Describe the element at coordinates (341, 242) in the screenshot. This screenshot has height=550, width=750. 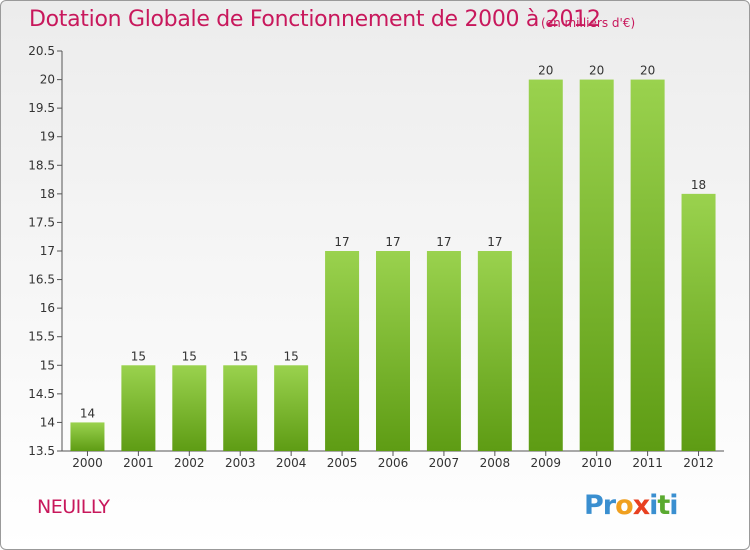
I see `data-label-2005: 17` at that location.